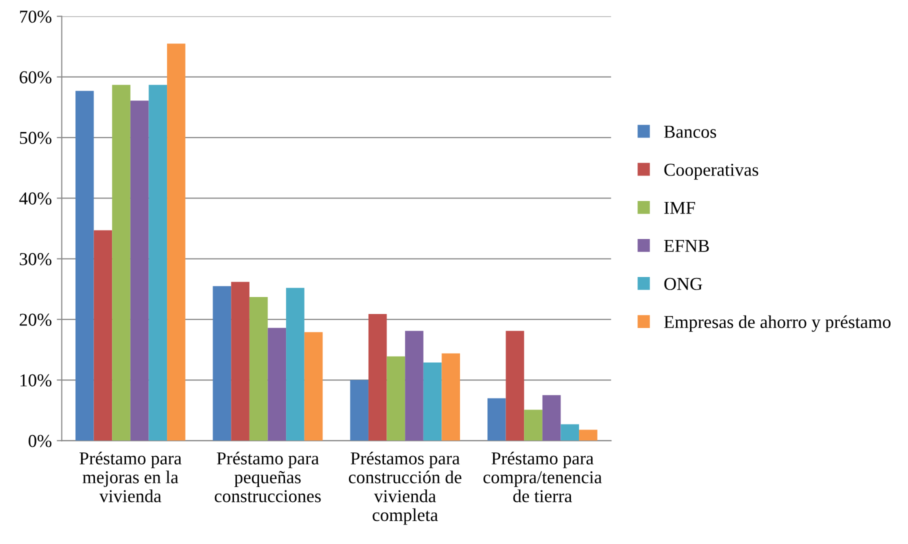 The width and height of the screenshot is (908, 544). I want to click on y-tick-label: 50%, so click(36, 138).